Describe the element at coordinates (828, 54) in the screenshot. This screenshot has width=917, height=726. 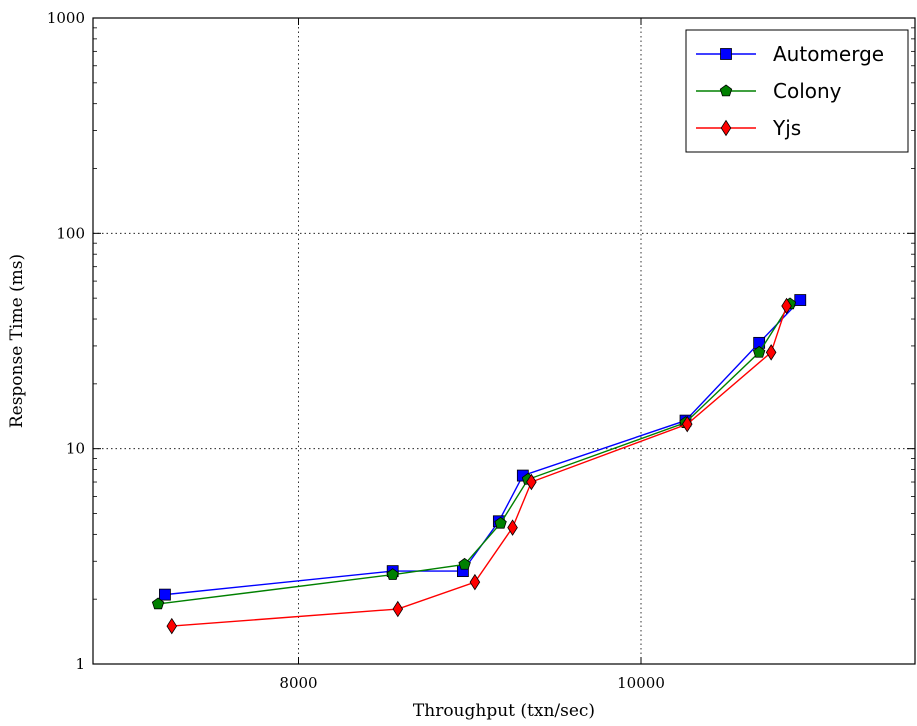
I see `legend-label-automerge: Automerge` at that location.